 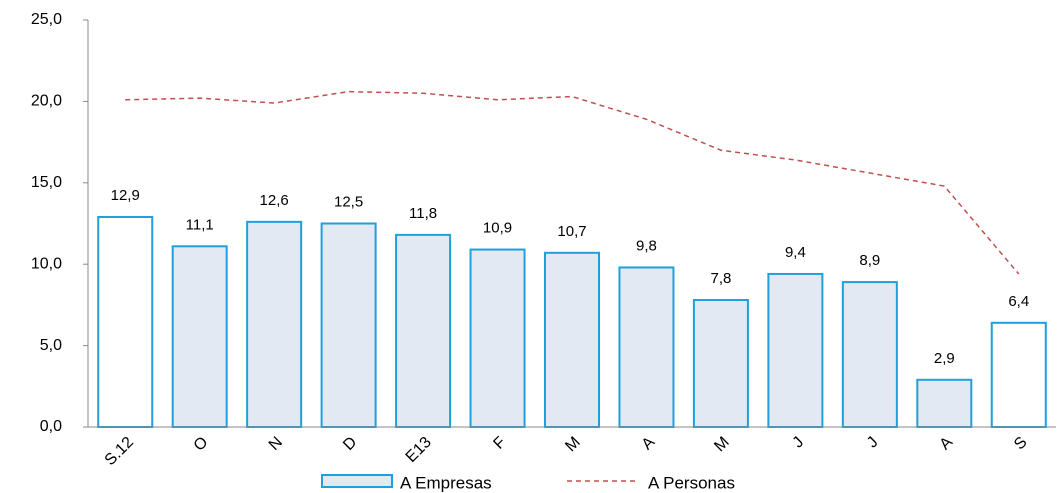 What do you see at coordinates (419, 450) in the screenshot?
I see `x-tick-label: E13` at bounding box center [419, 450].